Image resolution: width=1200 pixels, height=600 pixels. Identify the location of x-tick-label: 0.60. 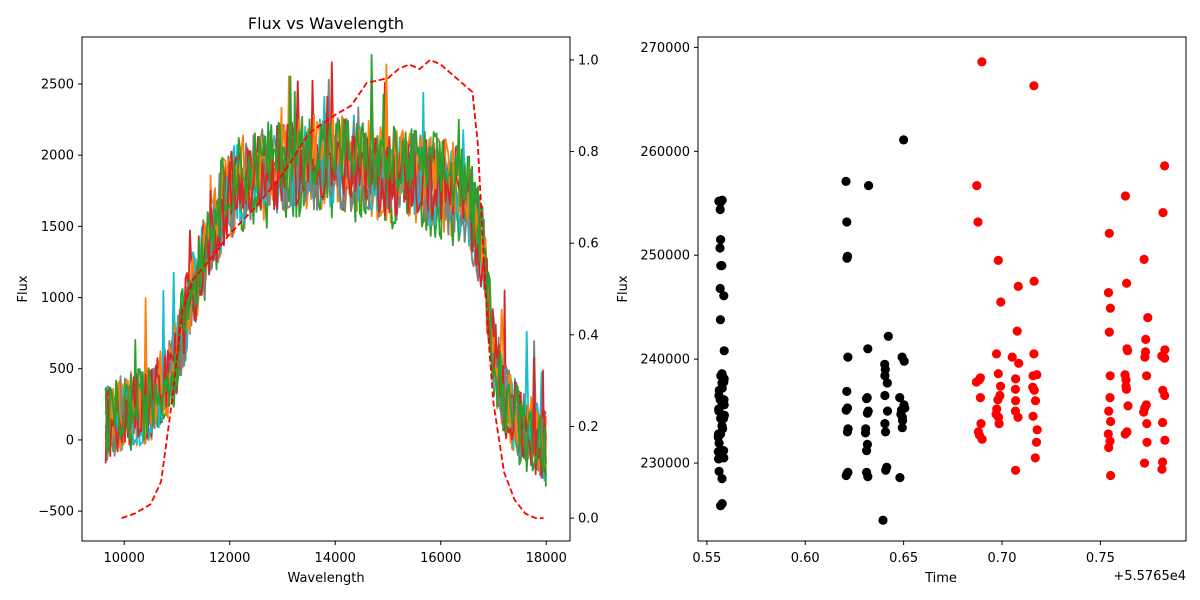
(805, 558).